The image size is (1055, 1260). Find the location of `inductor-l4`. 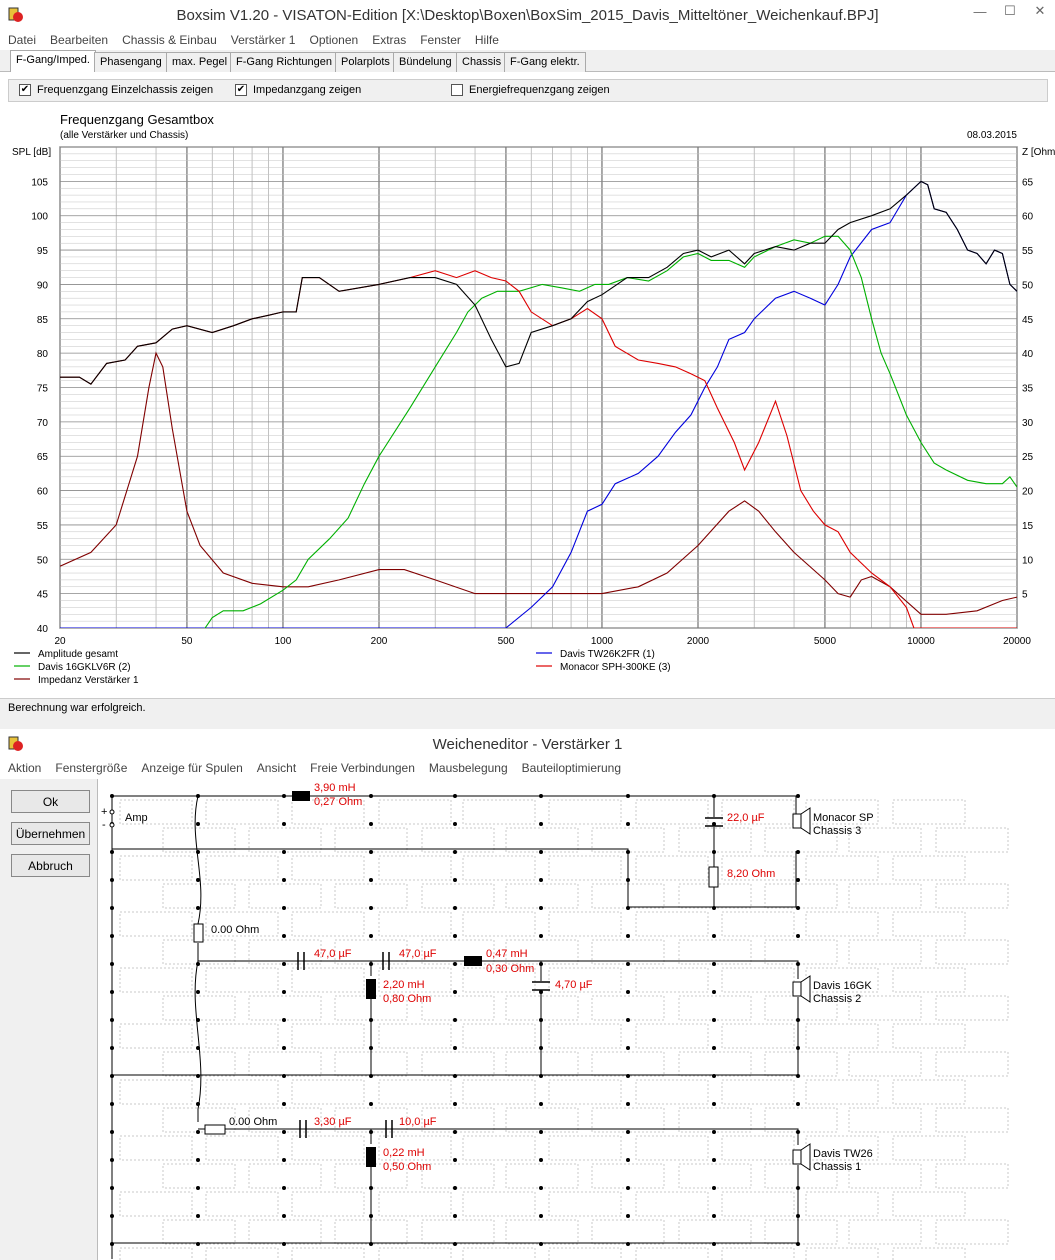

inductor-l4 is located at coordinates (371, 1157).